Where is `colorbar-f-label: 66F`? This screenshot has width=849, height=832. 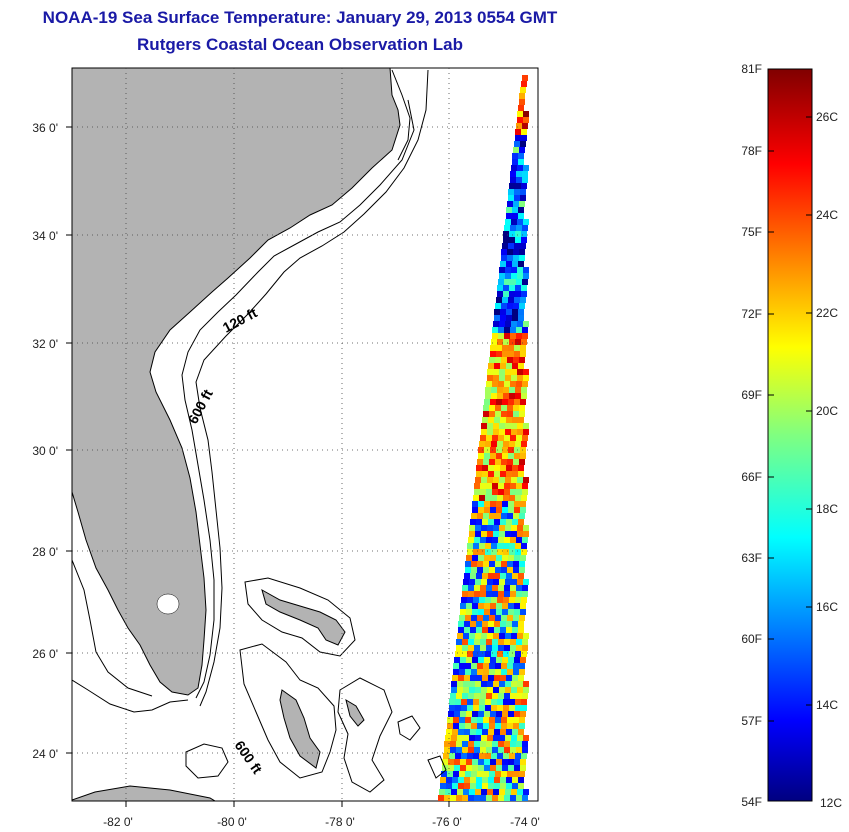
colorbar-f-label: 66F is located at coordinates (751, 477).